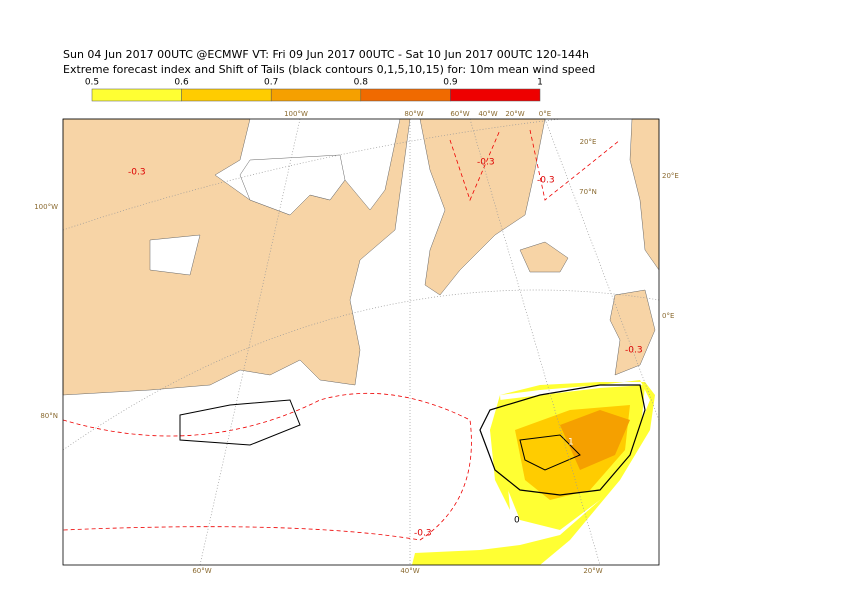 This screenshot has width=842, height=596. Describe the element at coordinates (540, 83) in the screenshot. I see `colorbar-tick-label: 1` at that location.